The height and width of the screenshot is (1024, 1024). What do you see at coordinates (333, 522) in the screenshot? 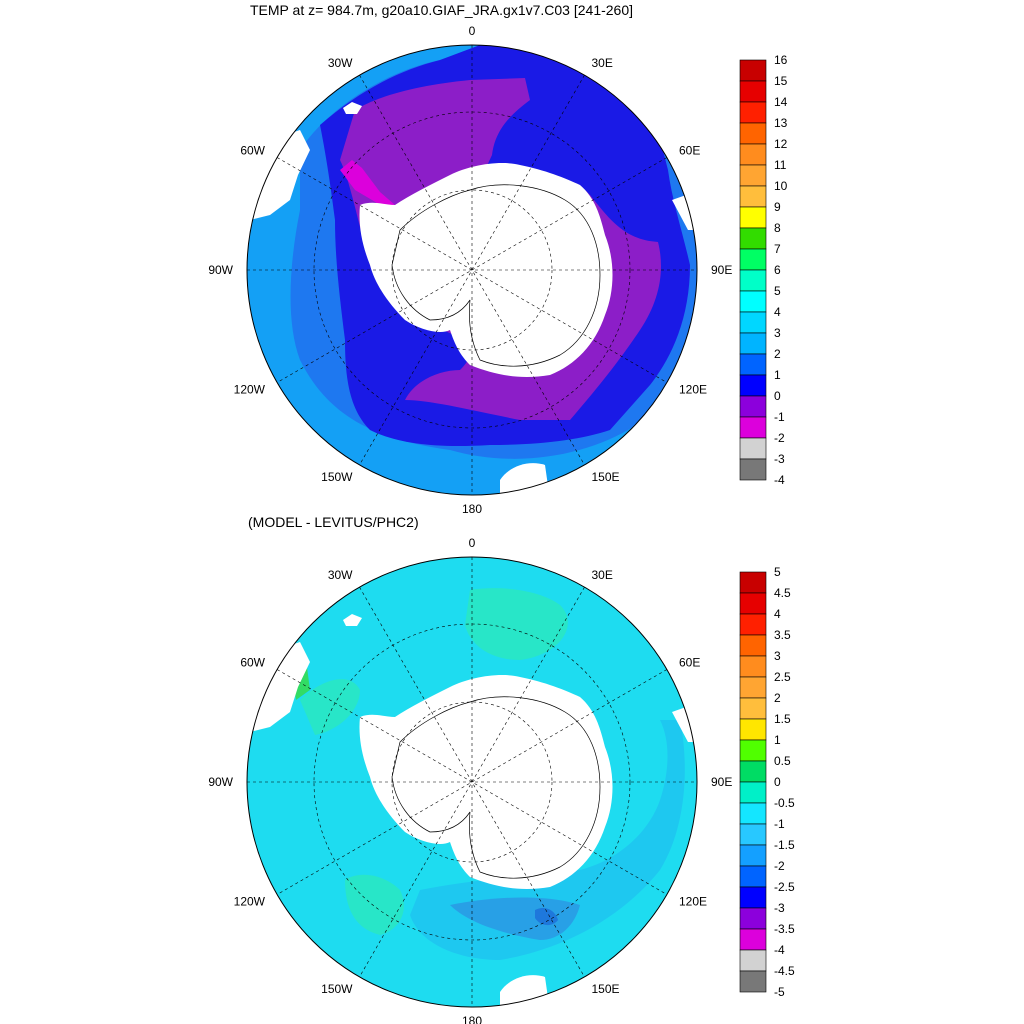
I see `bottom-panel-title: (MODEL - LEVITUS/PHC2)` at bounding box center [333, 522].